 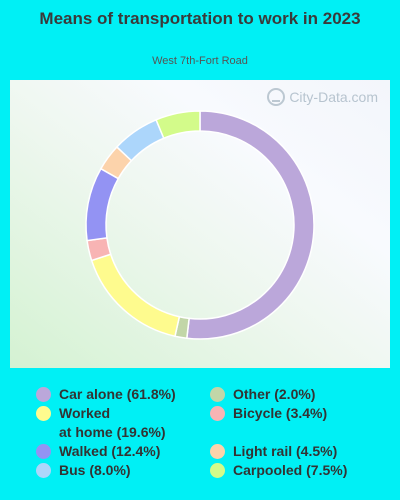 What do you see at coordinates (333, 97) in the screenshot?
I see `watermark-text: City-Data.com` at bounding box center [333, 97].